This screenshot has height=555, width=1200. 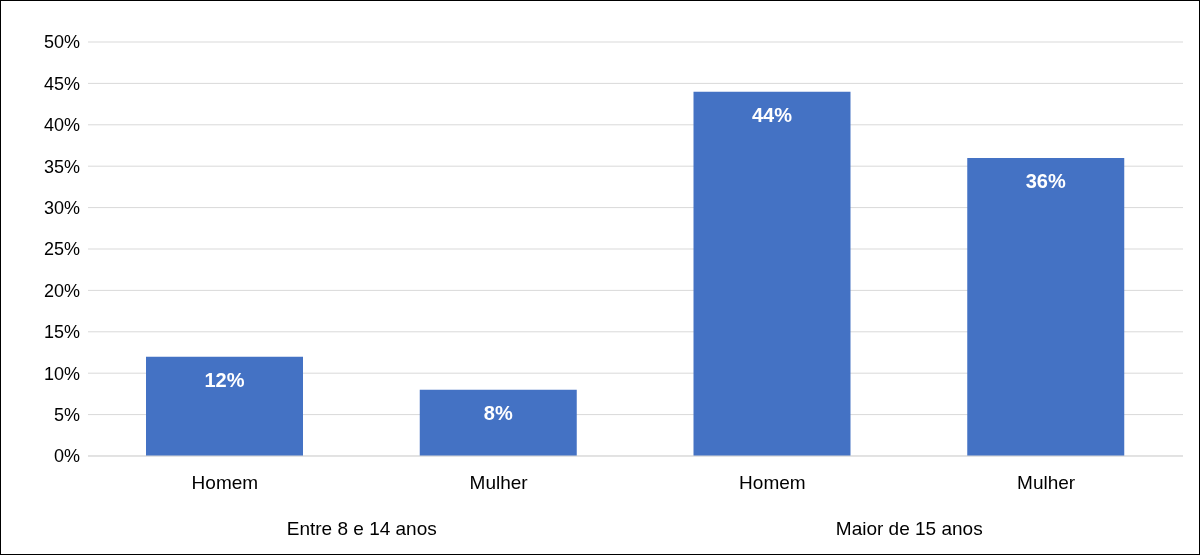 What do you see at coordinates (66, 456) in the screenshot?
I see `y-tick-label: 0%` at bounding box center [66, 456].